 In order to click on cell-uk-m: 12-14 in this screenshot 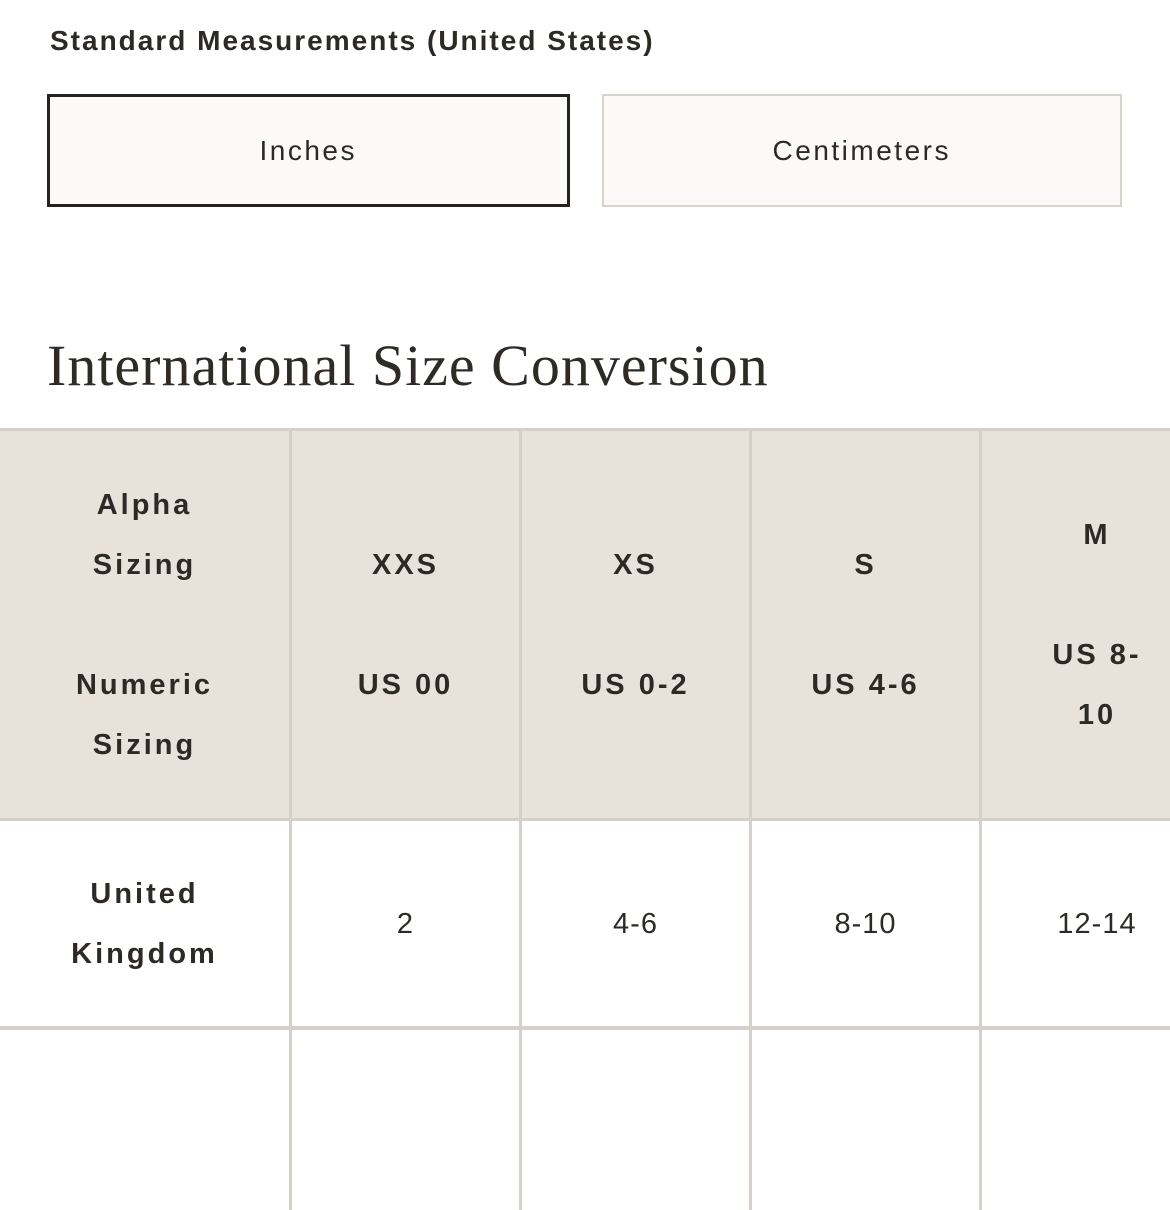, I will do `click(1076, 923)`.